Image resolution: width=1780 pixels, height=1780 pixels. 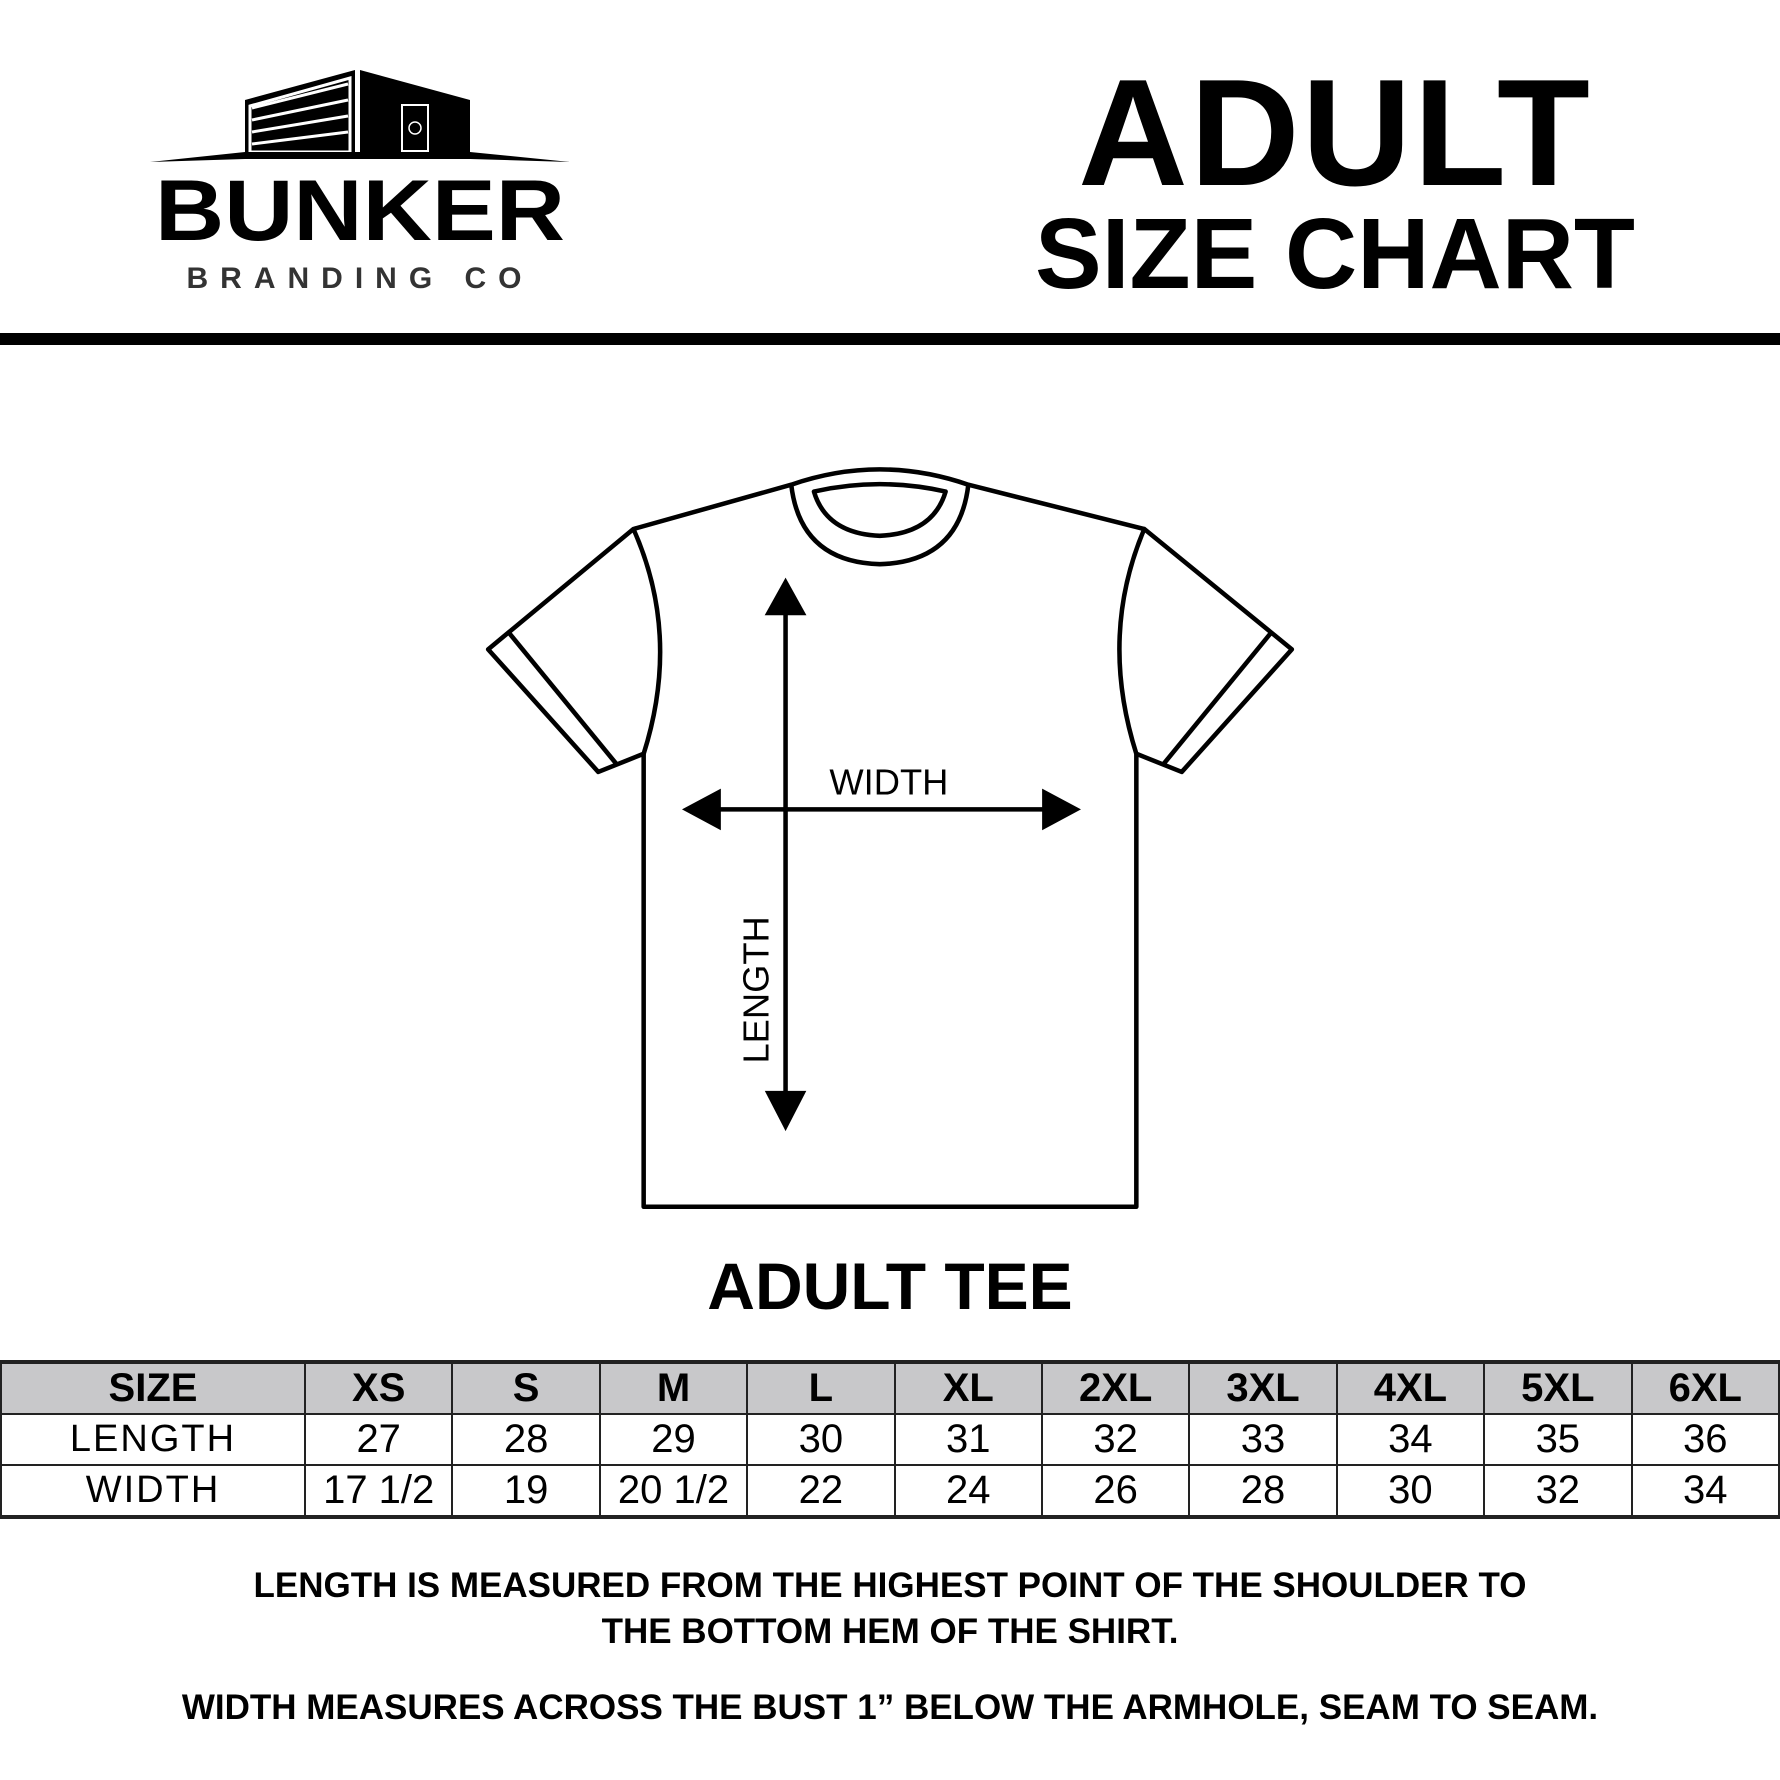 I want to click on header-l: L, so click(x=821, y=1387).